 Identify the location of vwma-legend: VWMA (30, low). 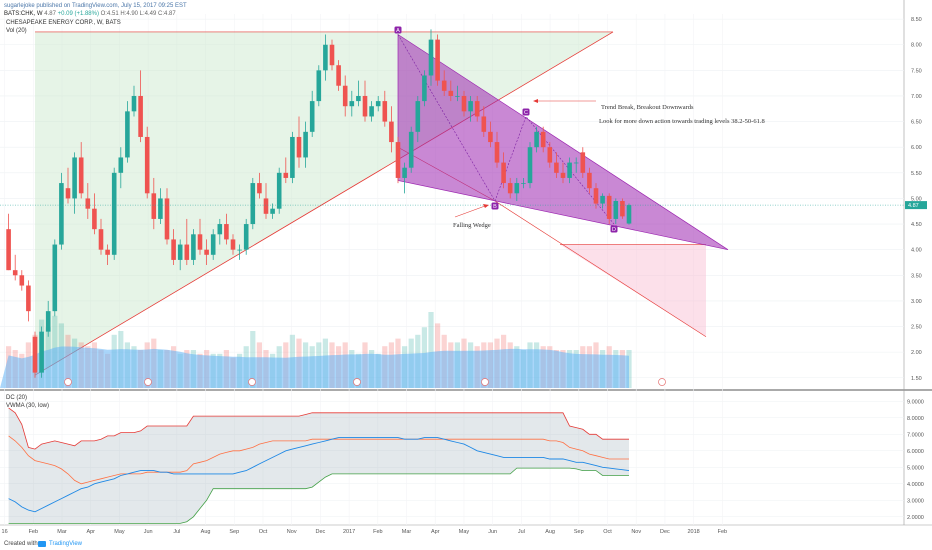
(28, 406).